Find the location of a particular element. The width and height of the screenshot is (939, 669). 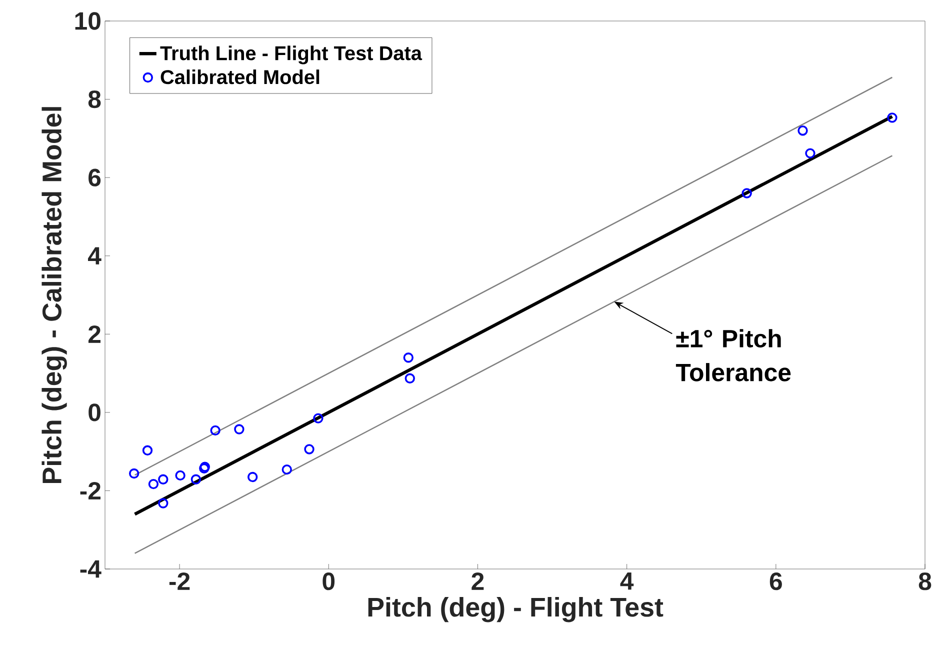

legend-label: Truth Line - Flight Test Data is located at coordinates (291, 55).